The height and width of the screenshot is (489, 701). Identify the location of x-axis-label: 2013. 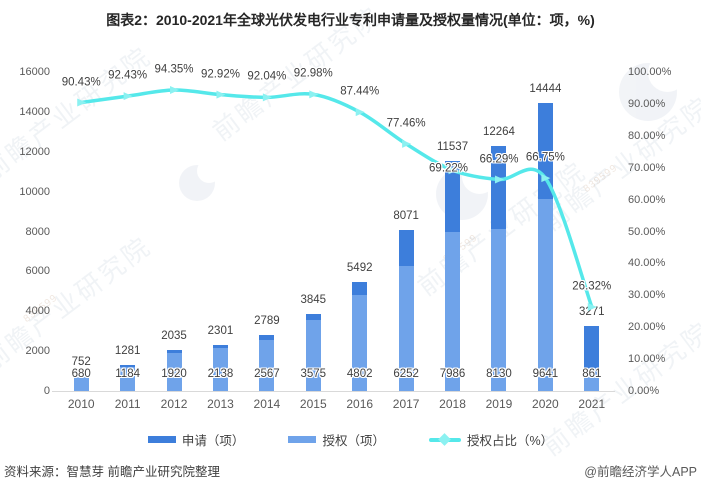
(220, 404).